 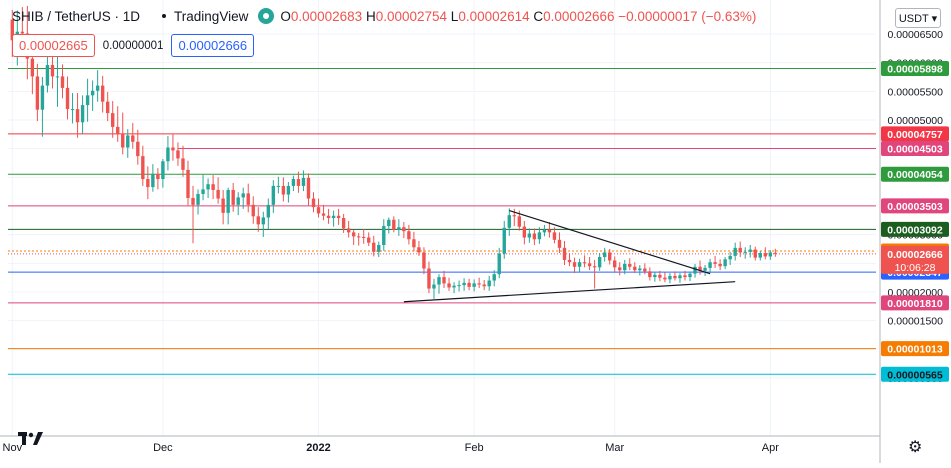 What do you see at coordinates (31, 439) in the screenshot?
I see `tradingview-logo-icon` at bounding box center [31, 439].